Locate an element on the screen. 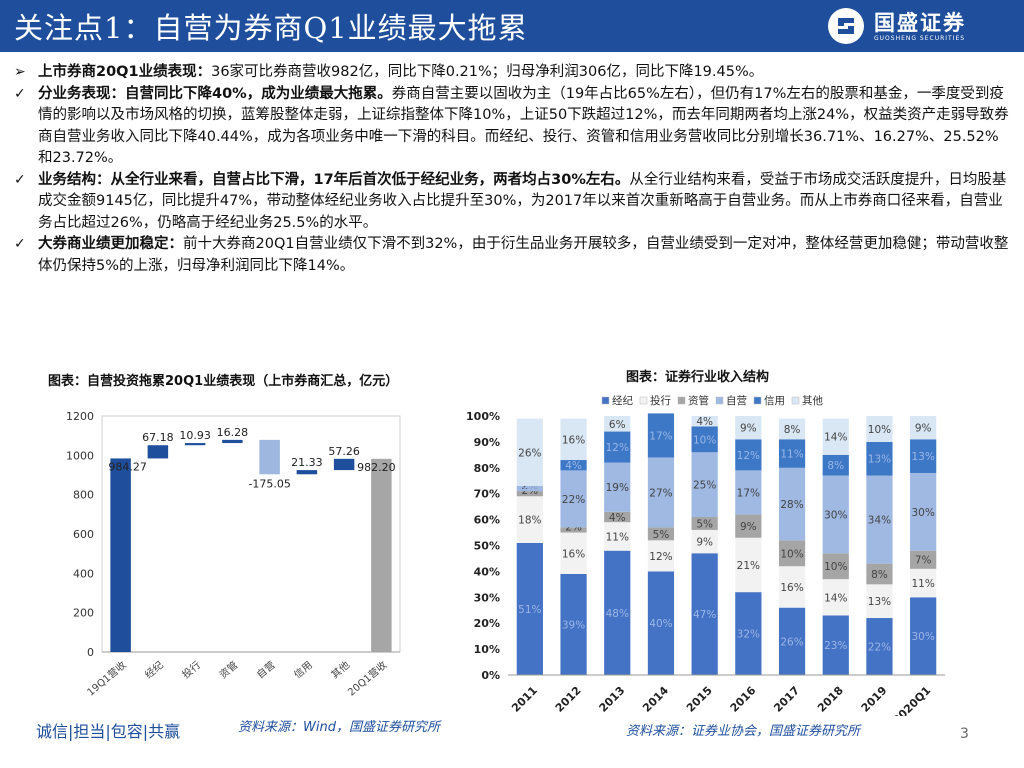 The image size is (1024, 768). y-tick-label: 90% is located at coordinates (487, 442).